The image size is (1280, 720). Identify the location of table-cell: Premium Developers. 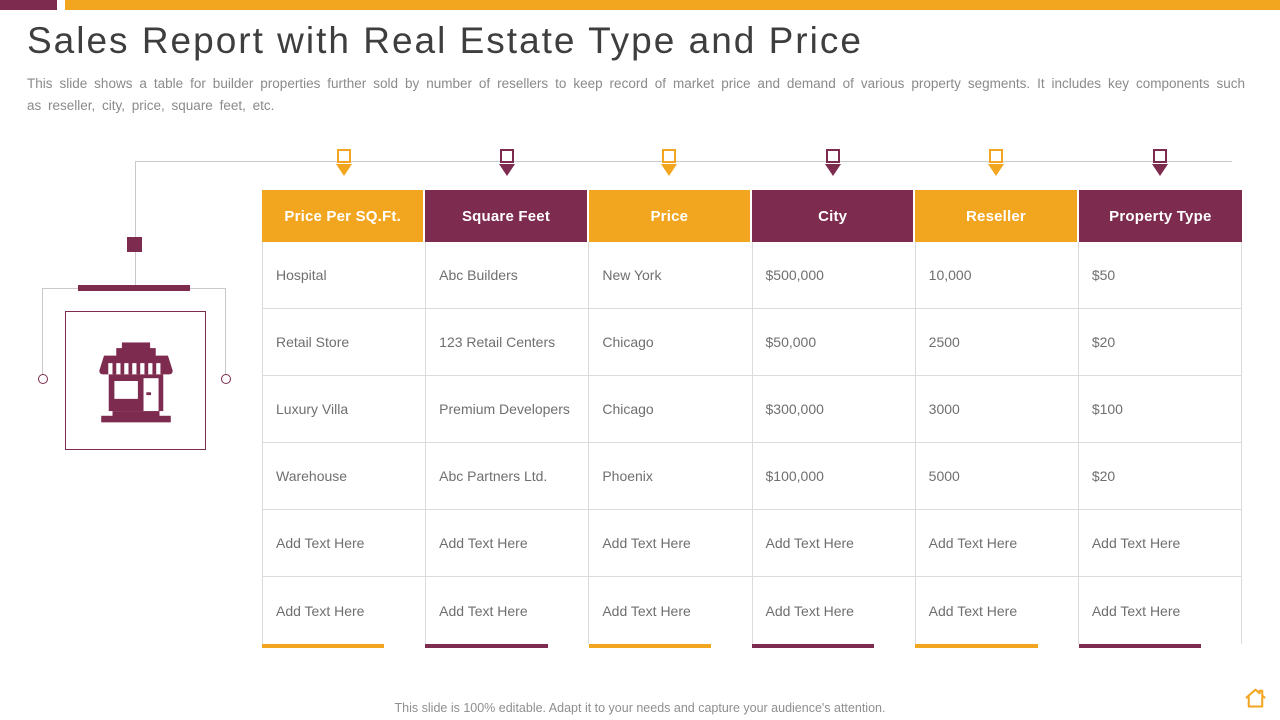
(508, 409).